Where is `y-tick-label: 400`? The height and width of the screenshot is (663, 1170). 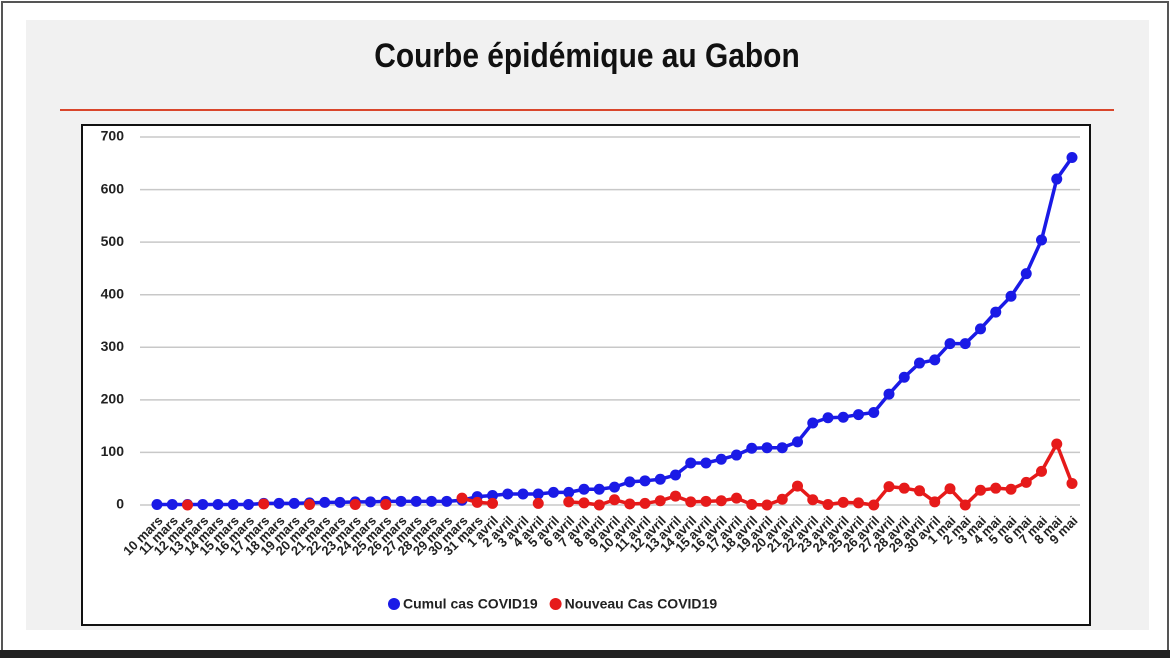
y-tick-label: 400 is located at coordinates (113, 293).